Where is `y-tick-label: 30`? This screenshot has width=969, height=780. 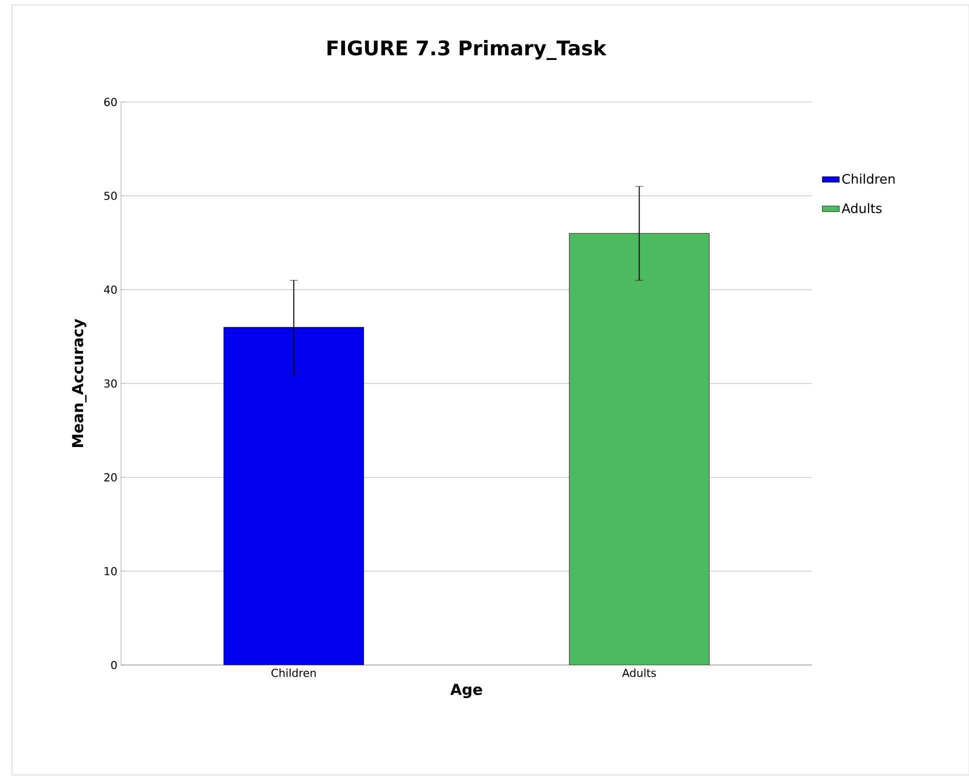 y-tick-label: 30 is located at coordinates (110, 383).